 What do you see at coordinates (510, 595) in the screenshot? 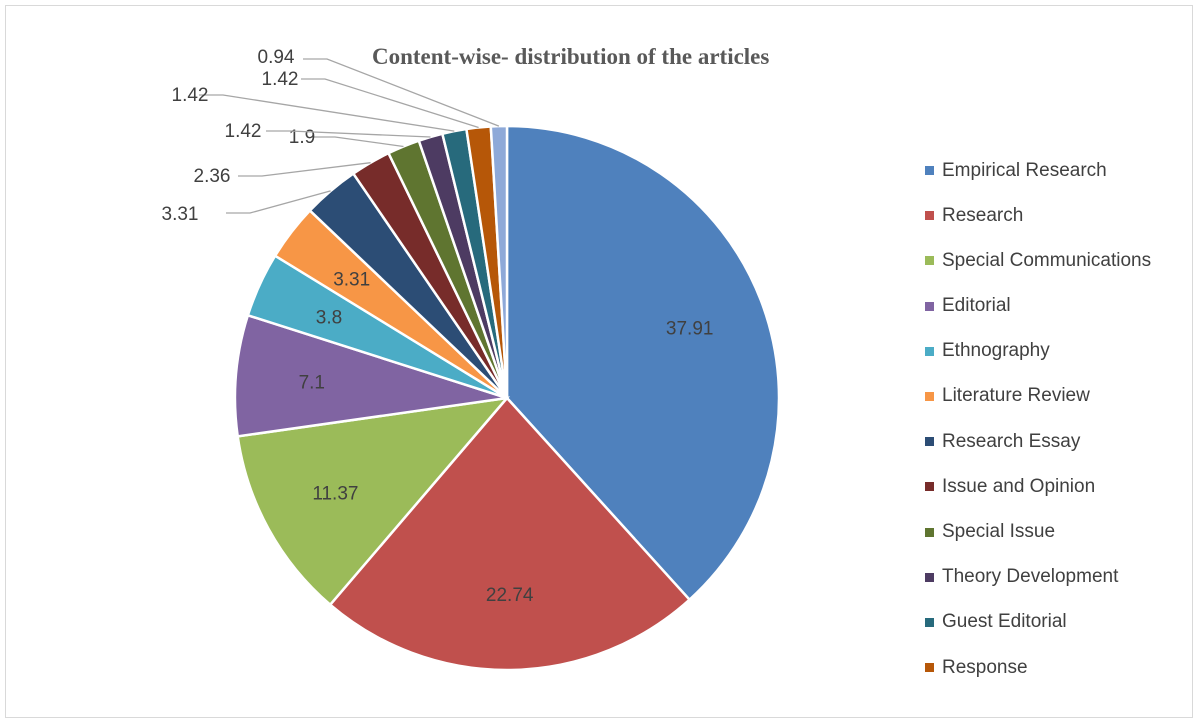
I see `data-label: 22.74` at bounding box center [510, 595].